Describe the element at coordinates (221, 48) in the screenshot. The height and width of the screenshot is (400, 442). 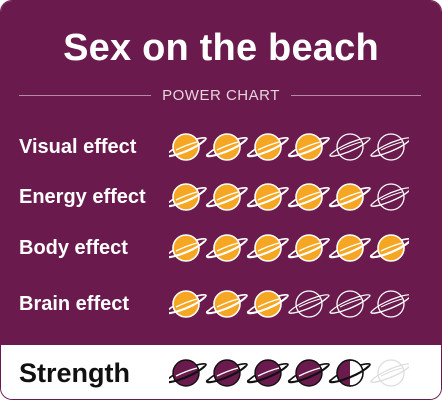
I see `drink-title: Sex on the beach` at that location.